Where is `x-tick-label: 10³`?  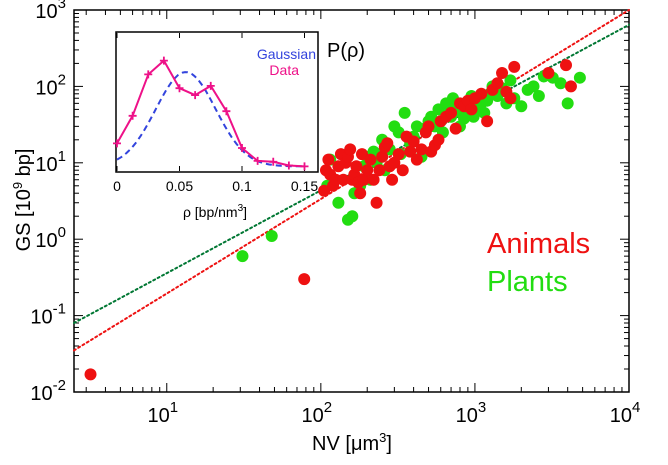
x-tick-label: 10³ is located at coordinates (471, 413).